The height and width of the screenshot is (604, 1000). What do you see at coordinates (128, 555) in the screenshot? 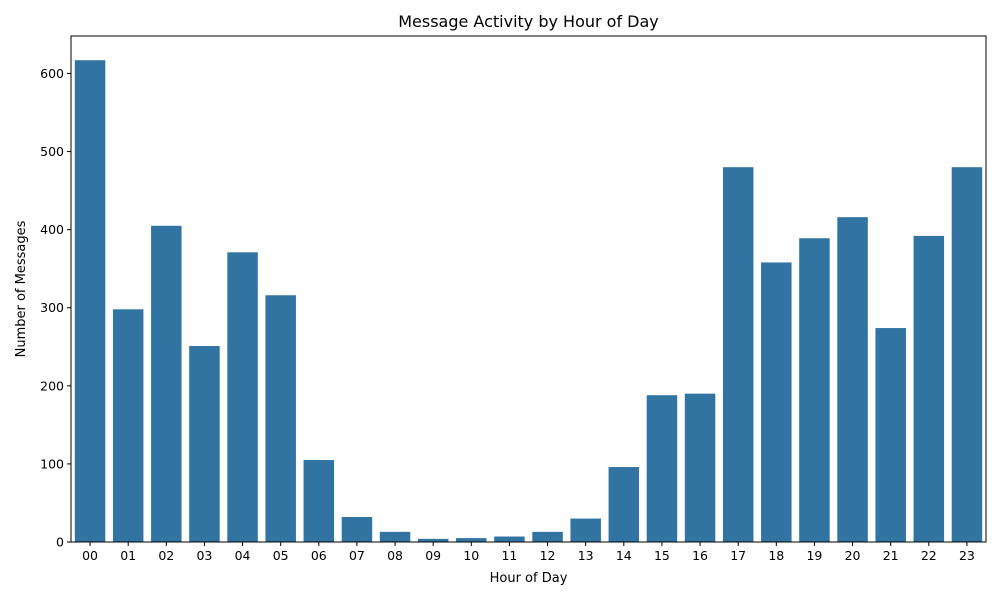
I see `x-tick-label: 01` at bounding box center [128, 555].